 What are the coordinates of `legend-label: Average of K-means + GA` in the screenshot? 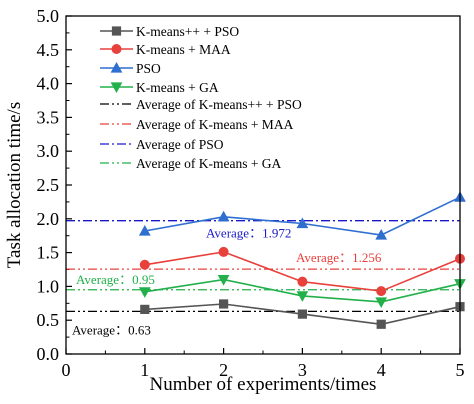 It's located at (209, 163).